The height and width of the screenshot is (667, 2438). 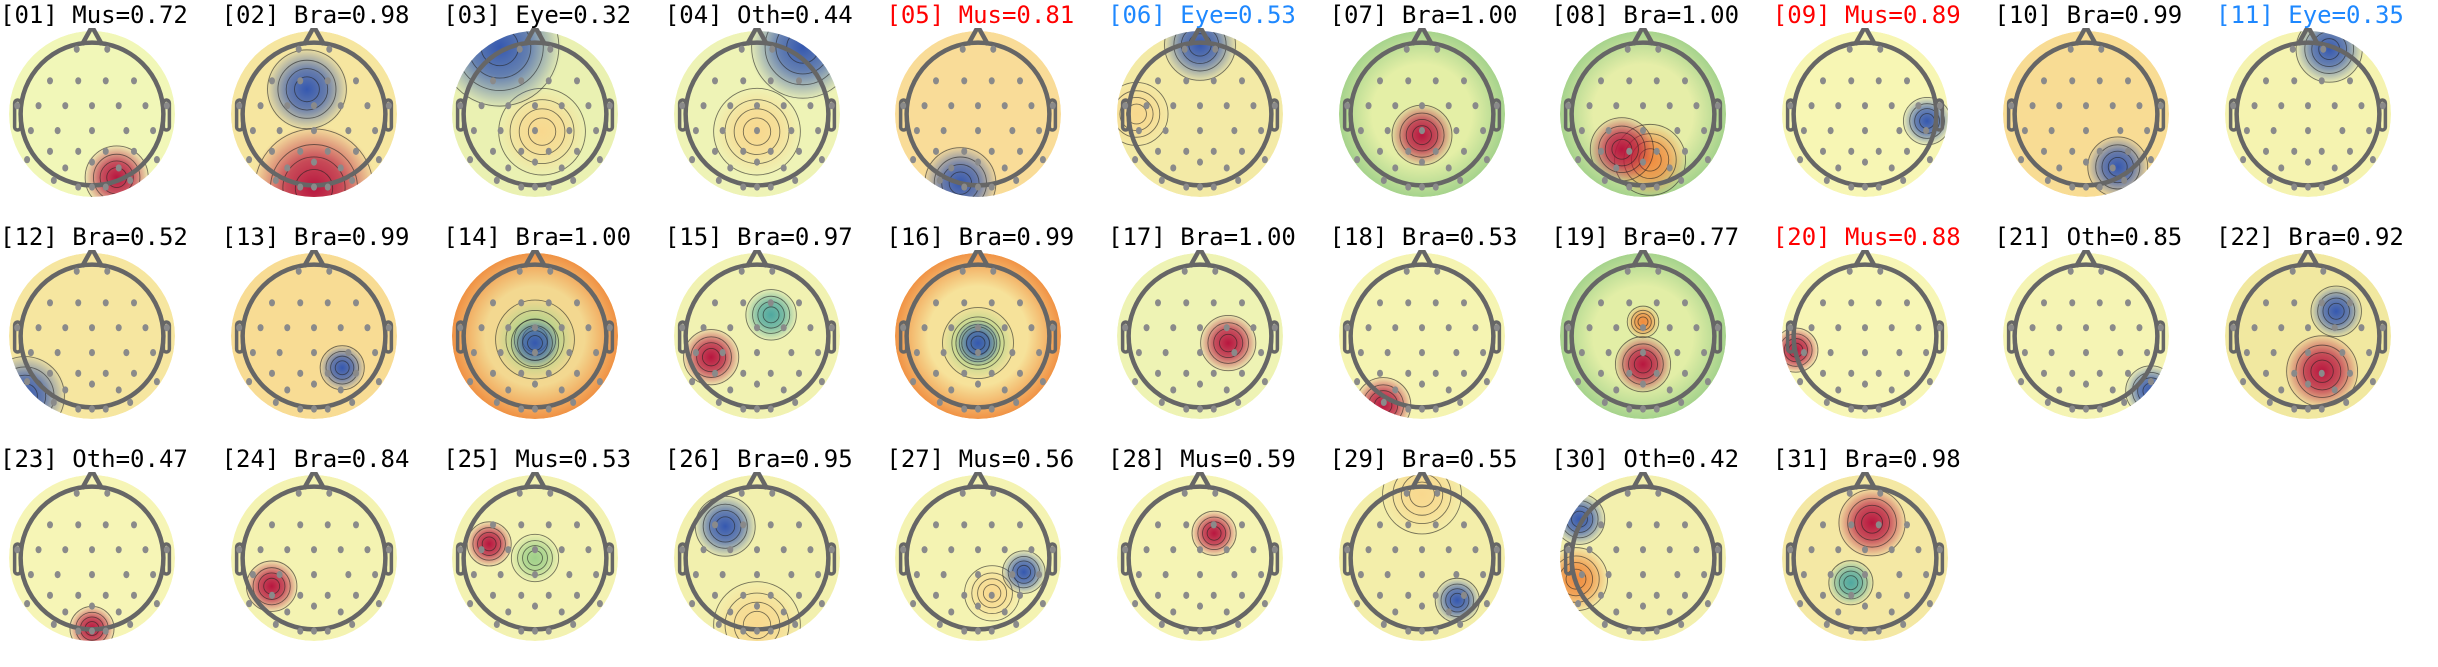 I want to click on component-title: [08] Bra=1.00, so click(x=1645, y=15).